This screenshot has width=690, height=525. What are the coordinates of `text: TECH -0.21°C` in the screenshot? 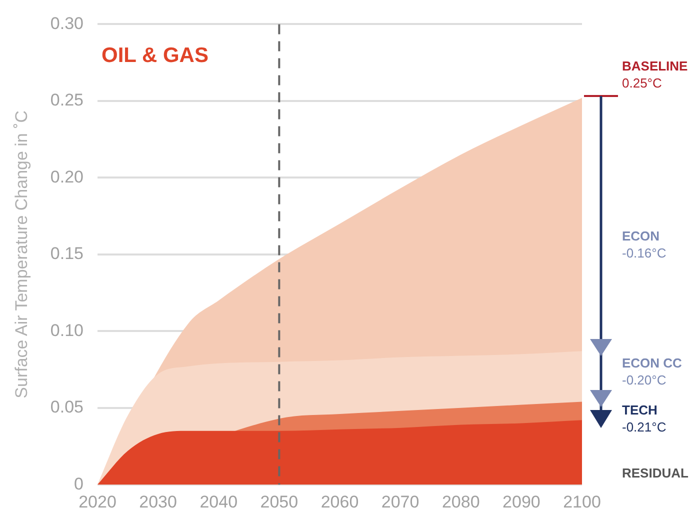 It's located at (644, 418).